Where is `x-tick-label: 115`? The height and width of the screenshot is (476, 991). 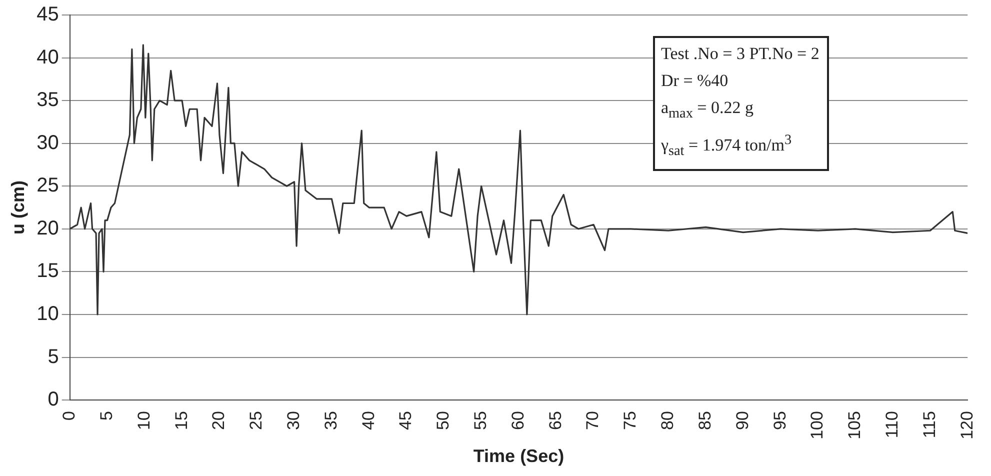 x-tick-label: 115 is located at coordinates (929, 424).